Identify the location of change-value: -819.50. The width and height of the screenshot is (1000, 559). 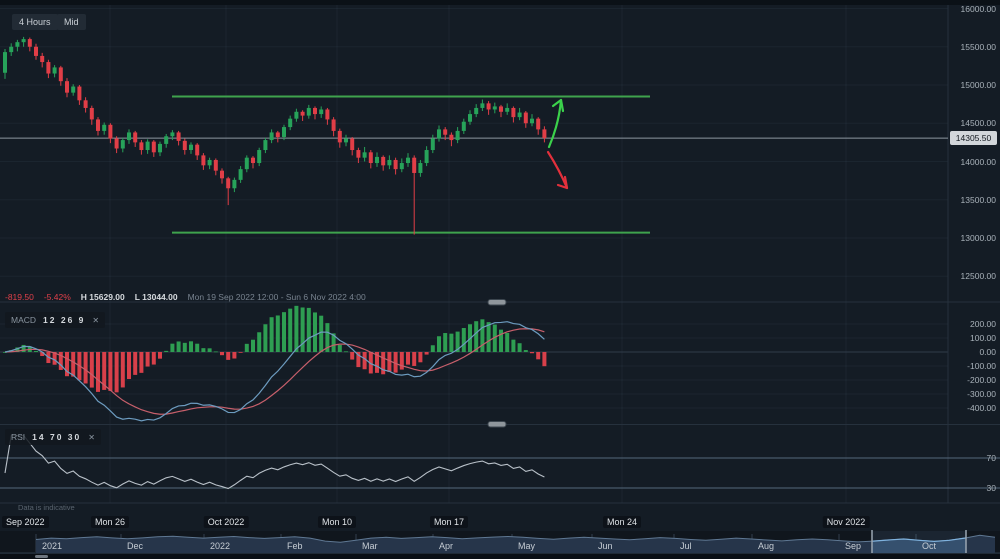
(19, 297).